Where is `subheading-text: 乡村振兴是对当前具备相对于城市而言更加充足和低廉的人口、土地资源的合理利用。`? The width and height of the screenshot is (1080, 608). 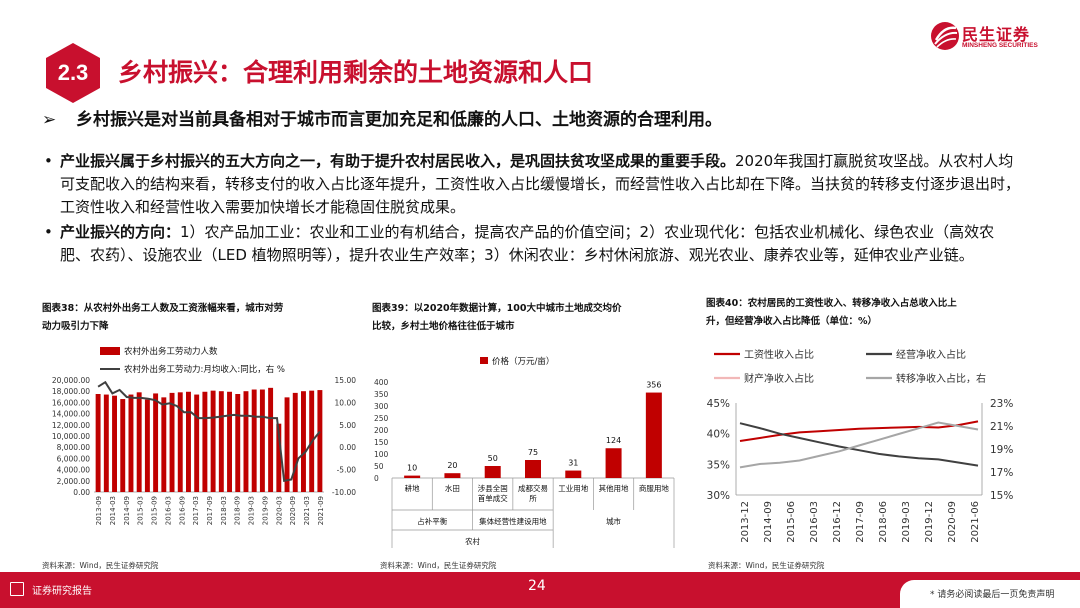
subheading-text: 乡村振兴是对当前具备相对于城市而言更加充足和低廉的人口、土地资源的合理利用。 is located at coordinates (399, 120).